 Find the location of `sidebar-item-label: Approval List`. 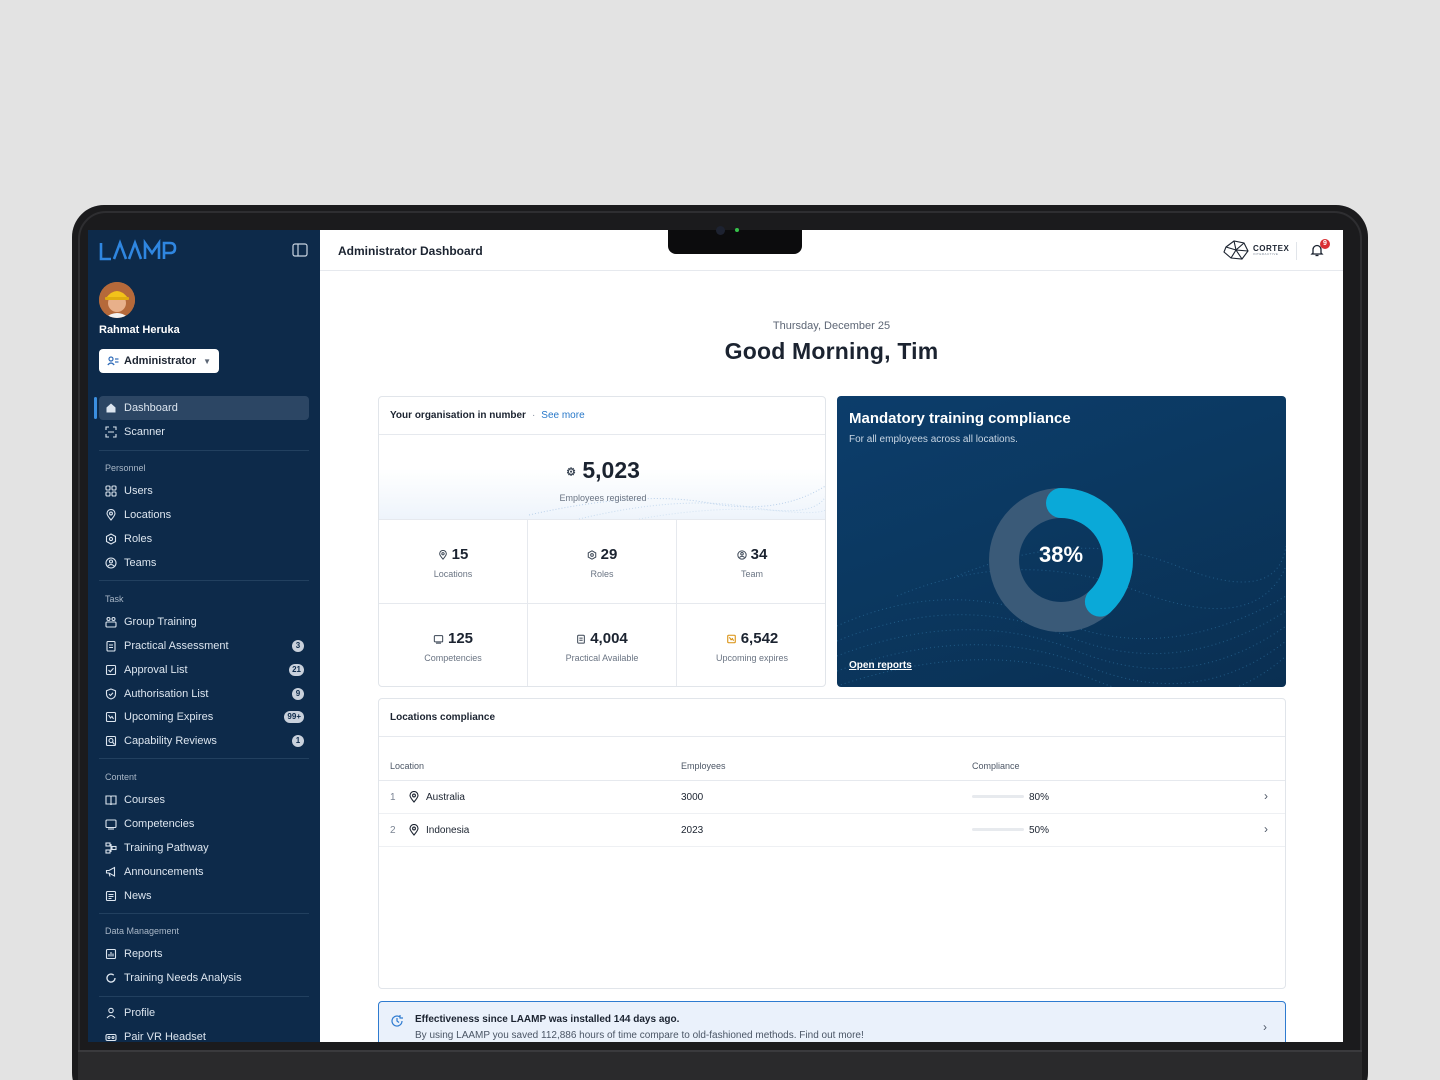

sidebar-item-label: Approval List is located at coordinates (156, 670).